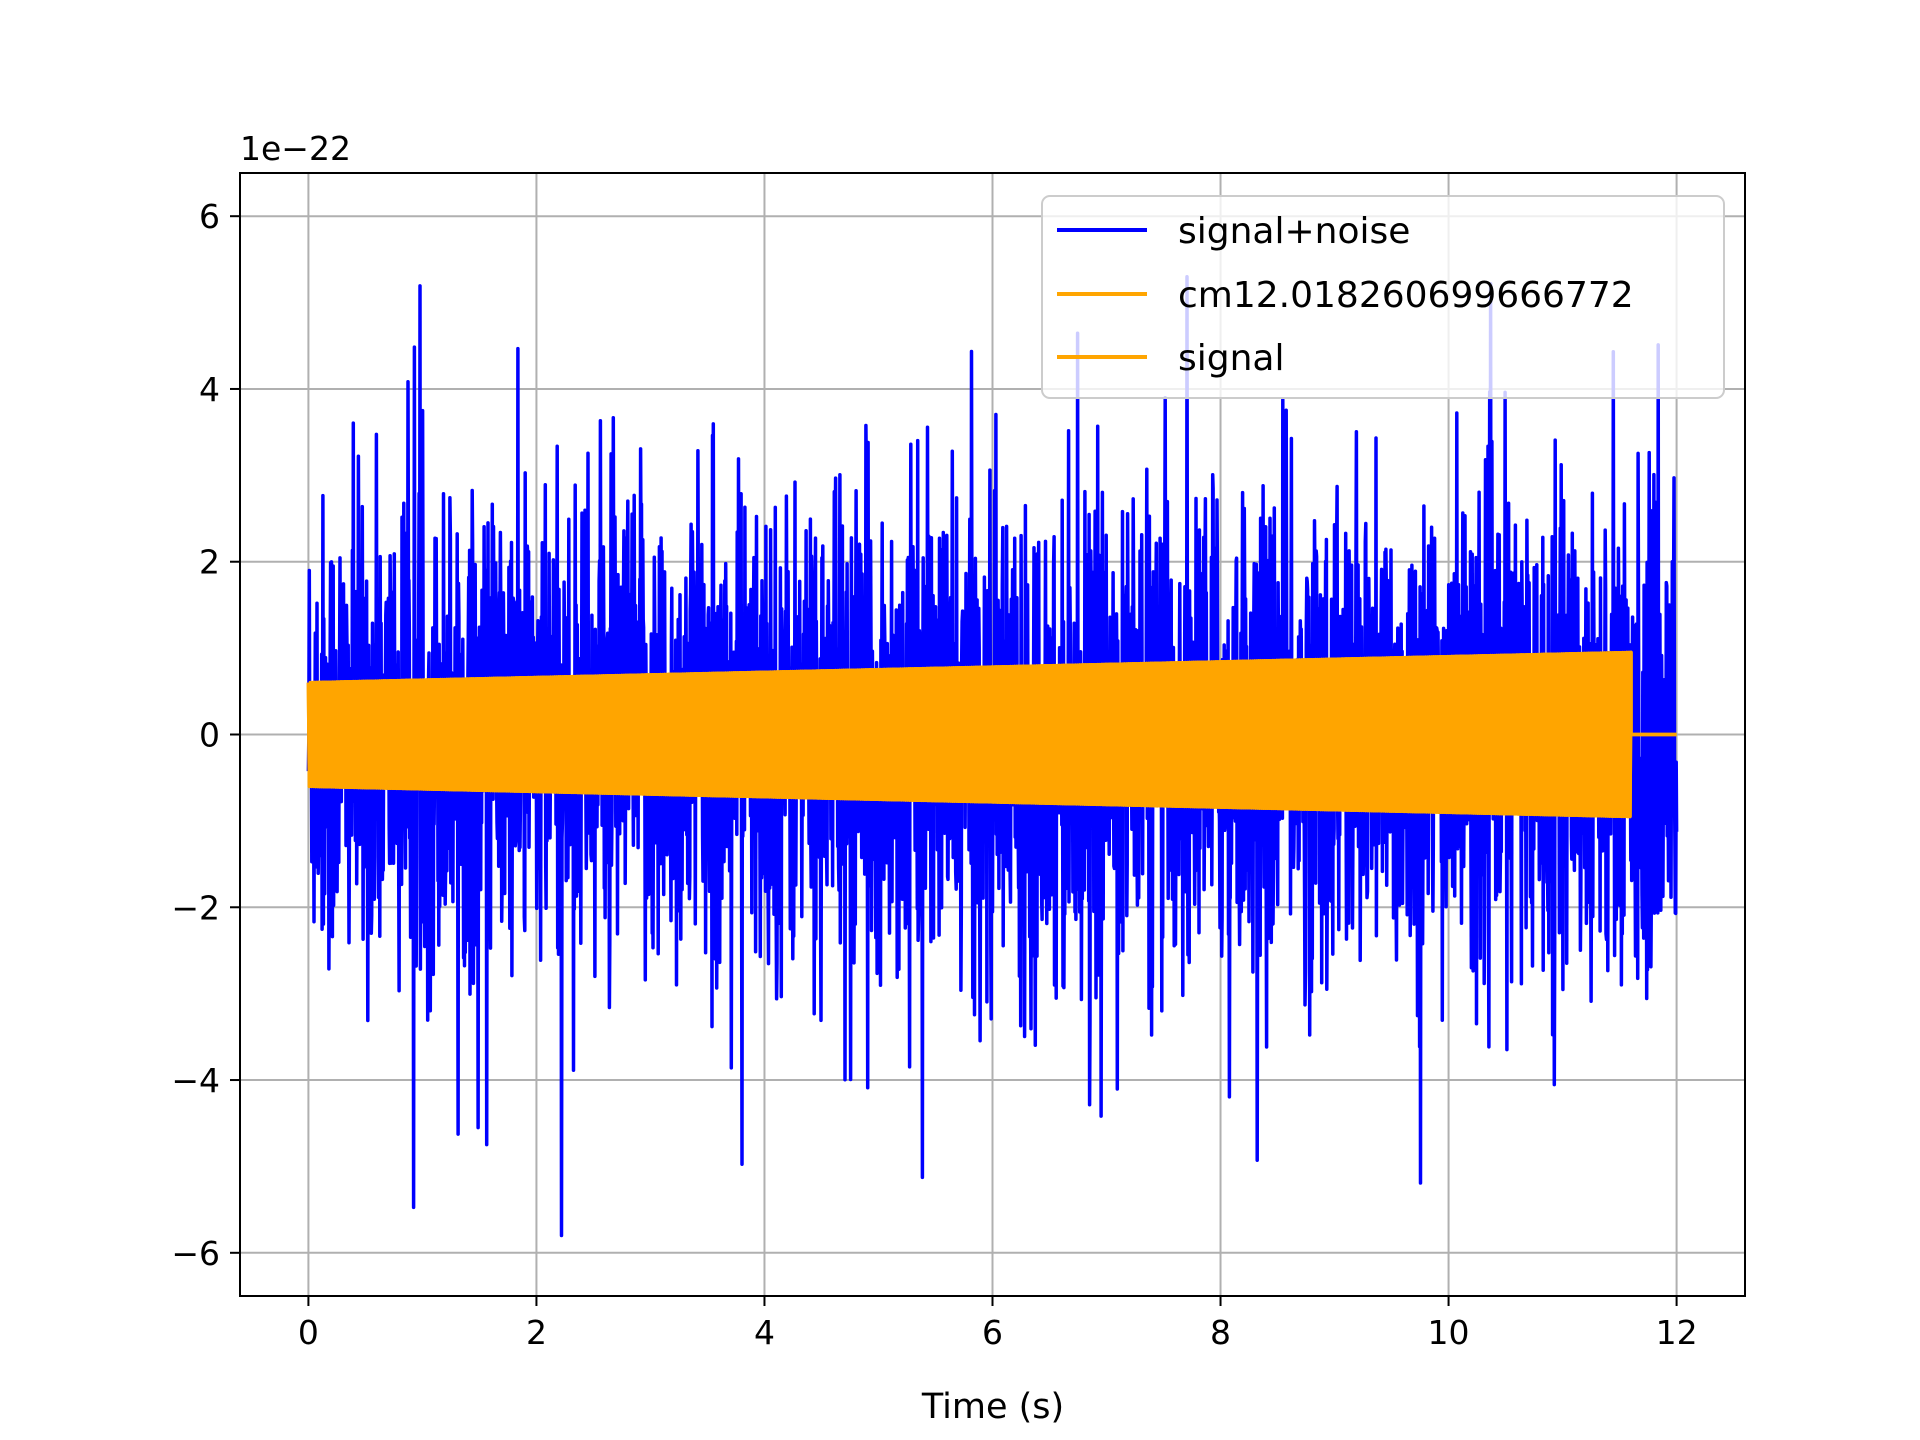  I want to click on x-tick-label: 0, so click(308, 1332).